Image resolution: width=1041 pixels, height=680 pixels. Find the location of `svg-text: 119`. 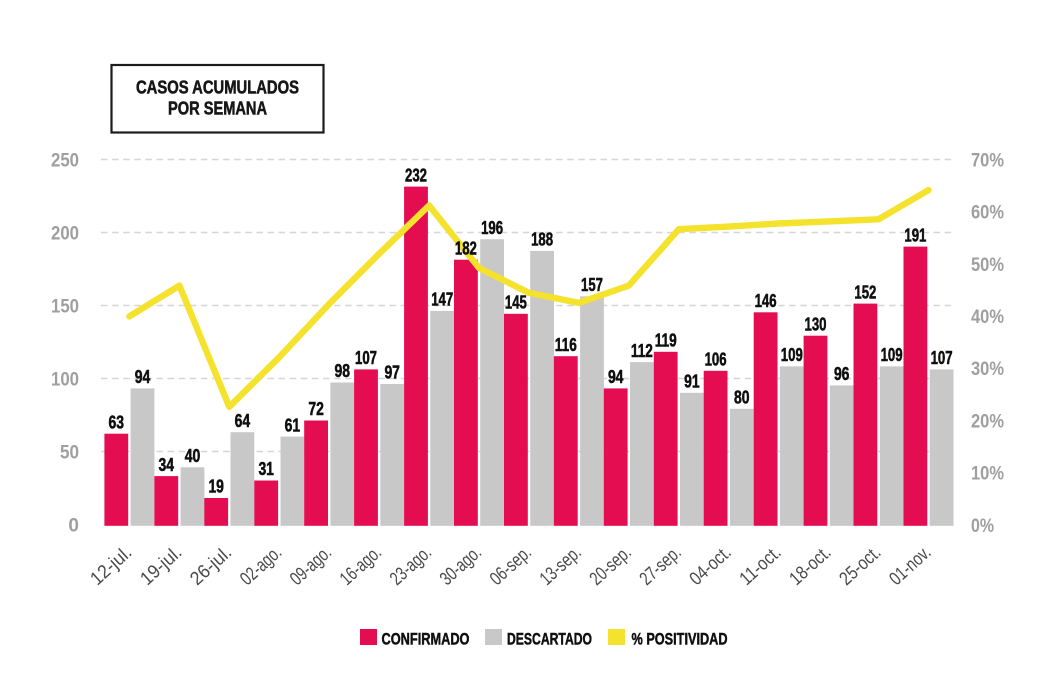

svg-text: 119 is located at coordinates (666, 341).